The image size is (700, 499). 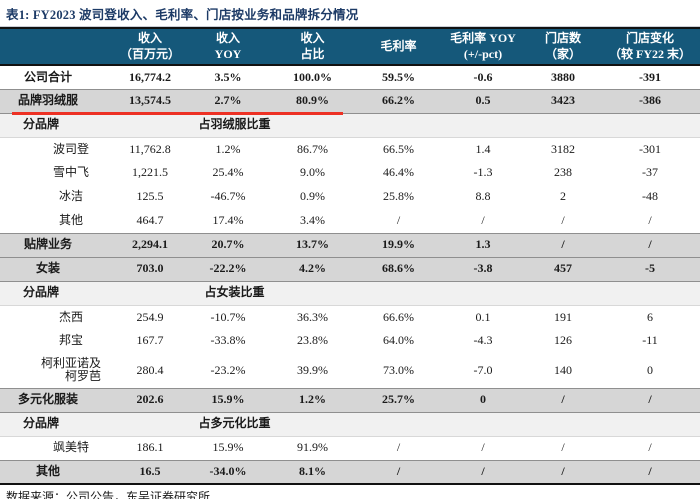 I want to click on table-cell: 占羽绒服比重, so click(x=234, y=125).